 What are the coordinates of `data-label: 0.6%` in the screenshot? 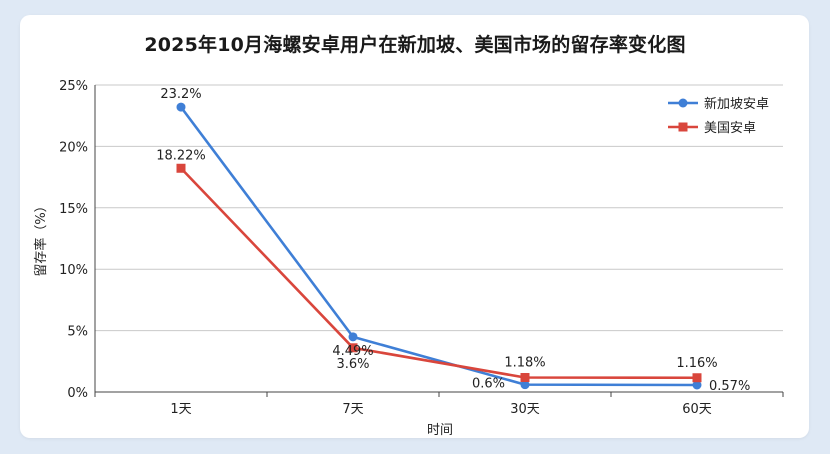 It's located at (488, 384).